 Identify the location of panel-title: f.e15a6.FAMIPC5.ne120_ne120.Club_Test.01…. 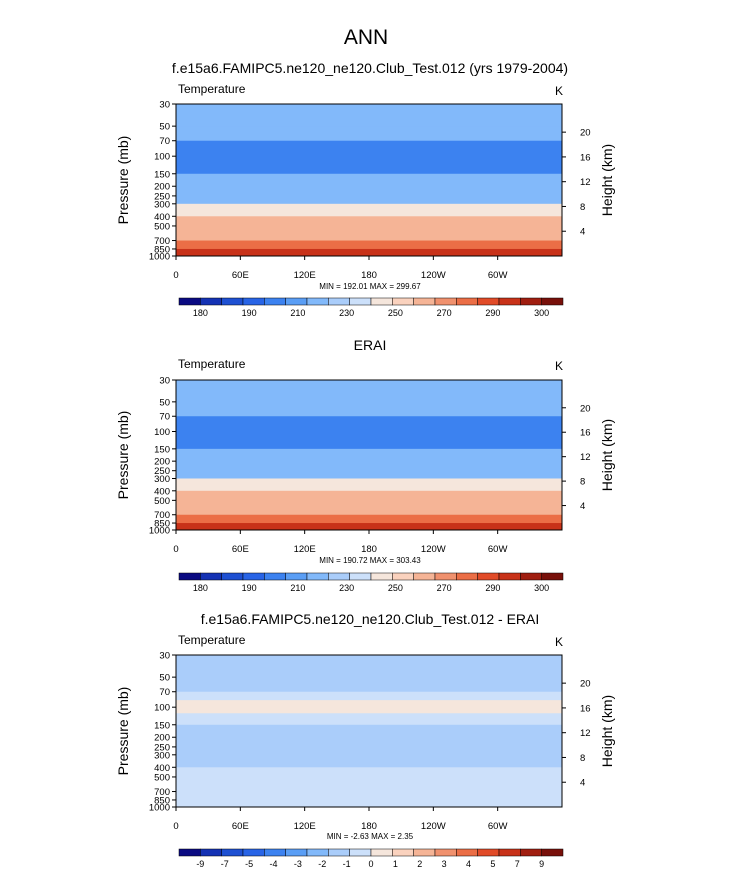
(370, 68).